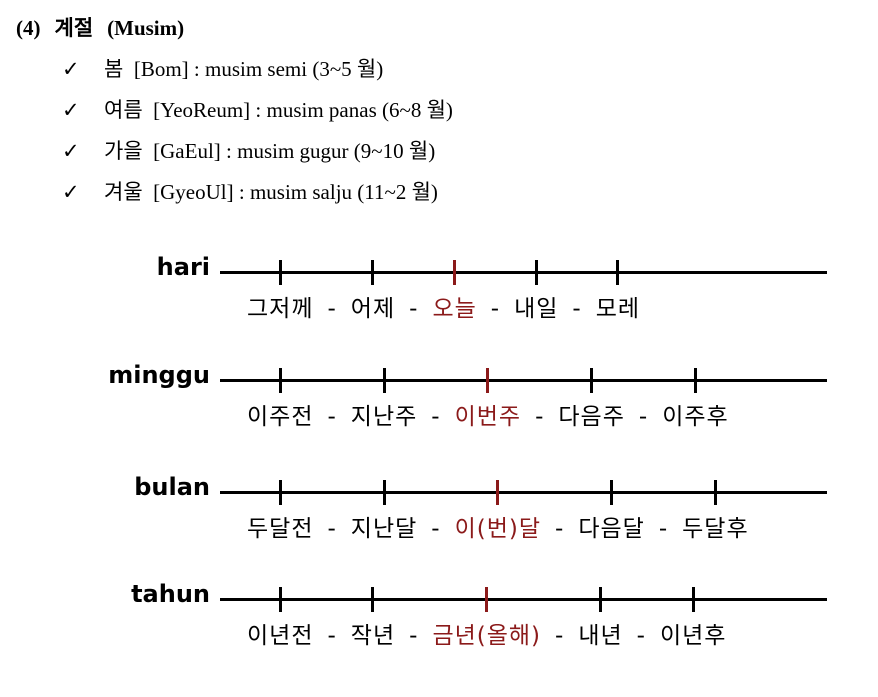 This screenshot has height=697, width=878. What do you see at coordinates (715, 529) in the screenshot?
I see `timeline-word: 두달후` at bounding box center [715, 529].